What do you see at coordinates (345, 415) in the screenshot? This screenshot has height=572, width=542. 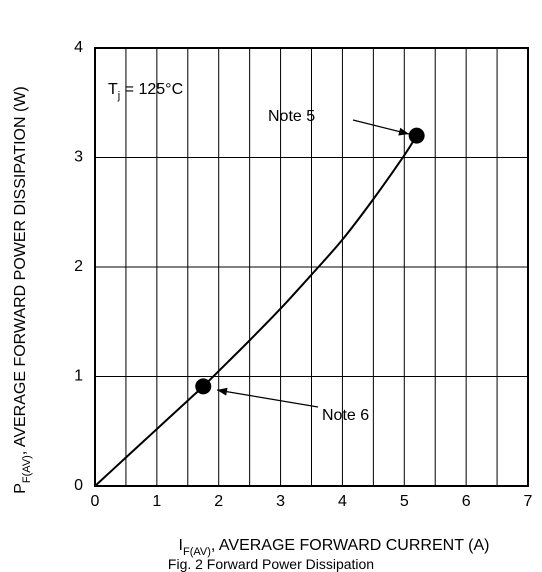 I see `note-label: Note 6` at bounding box center [345, 415].